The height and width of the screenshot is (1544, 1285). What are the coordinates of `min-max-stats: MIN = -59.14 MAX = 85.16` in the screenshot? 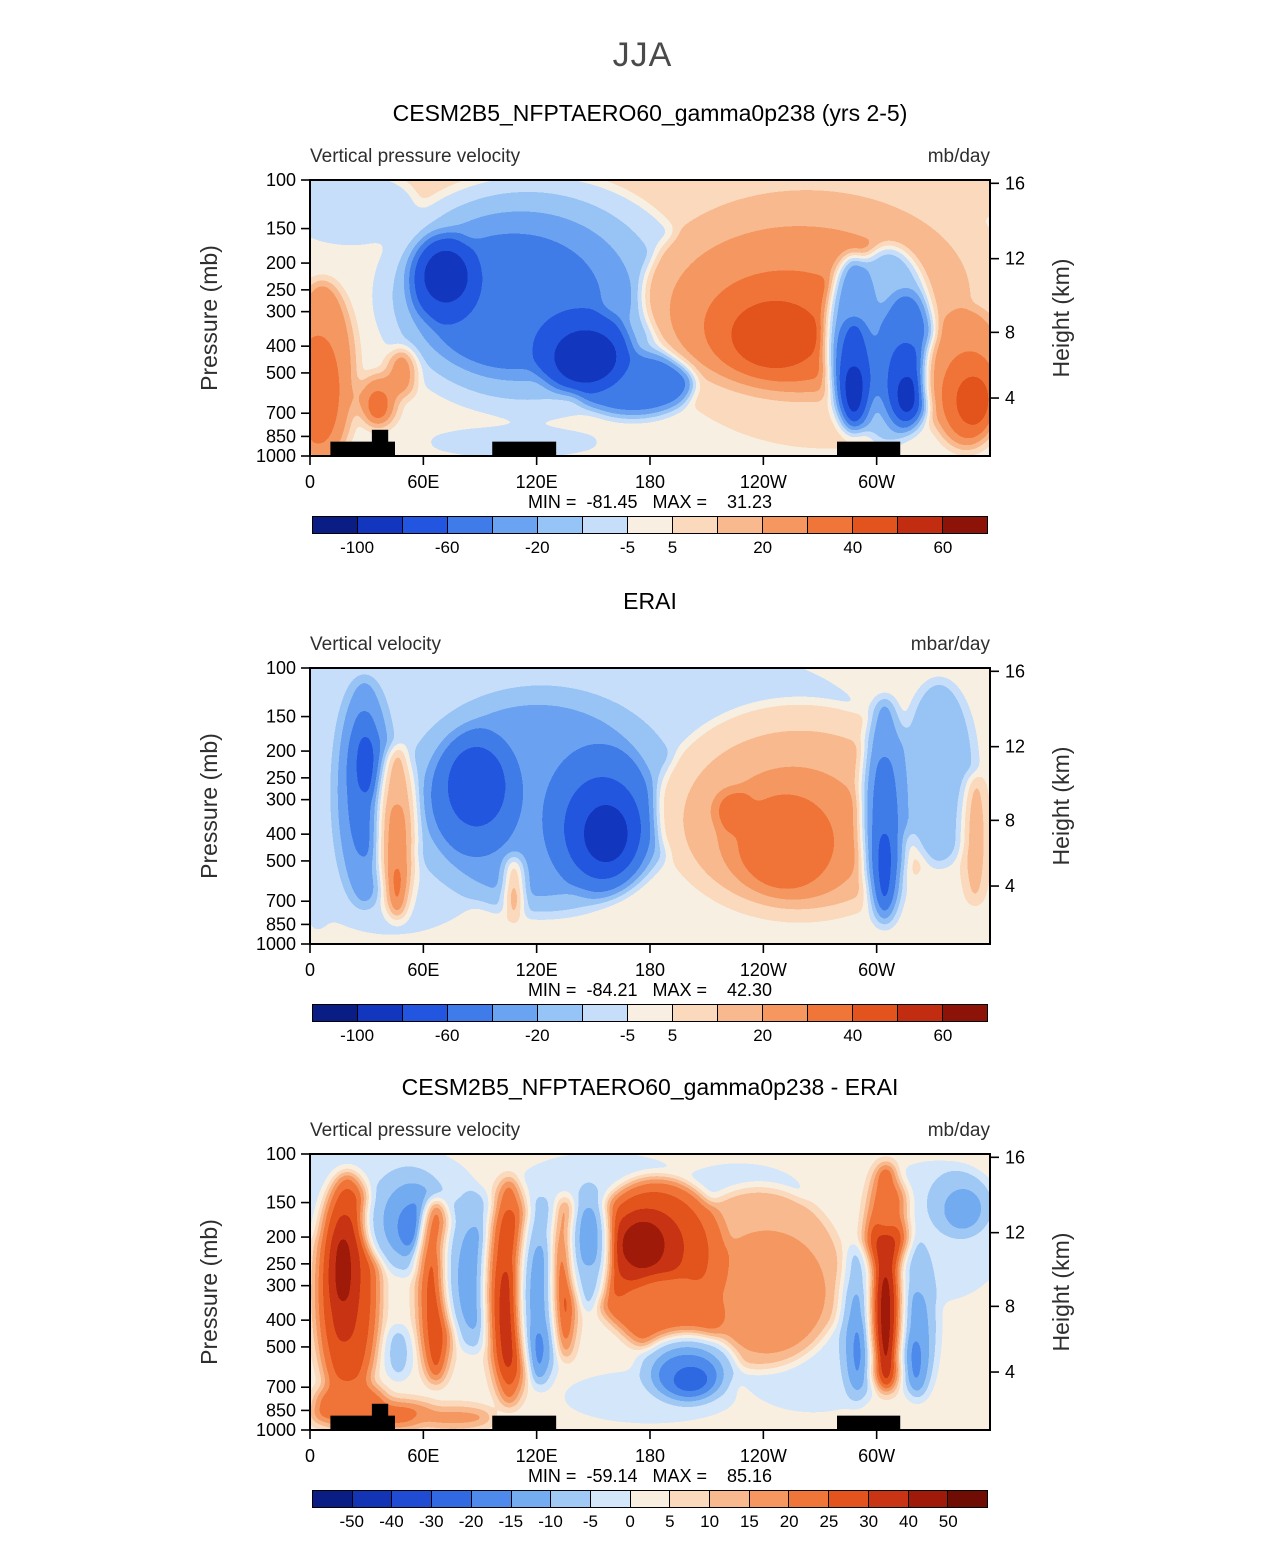 It's located at (650, 1476).